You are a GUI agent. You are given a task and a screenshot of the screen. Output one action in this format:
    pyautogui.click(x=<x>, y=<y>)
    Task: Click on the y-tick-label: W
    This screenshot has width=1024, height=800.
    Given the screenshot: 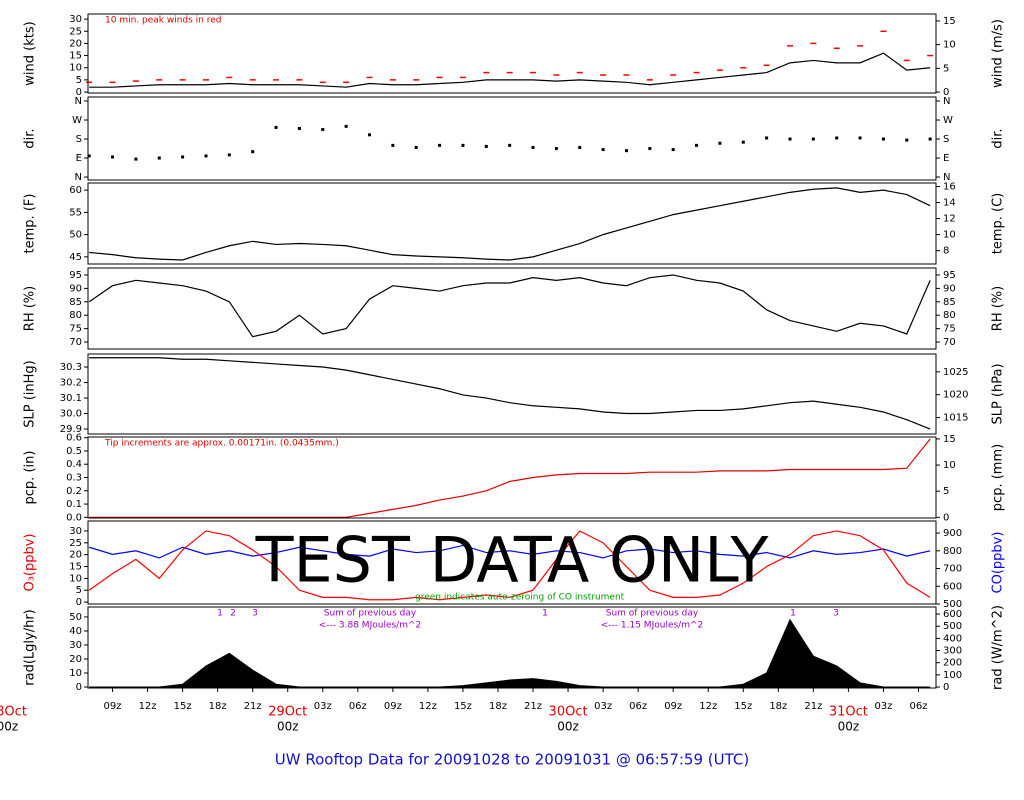 What is the action you would take?
    pyautogui.click(x=77, y=120)
    